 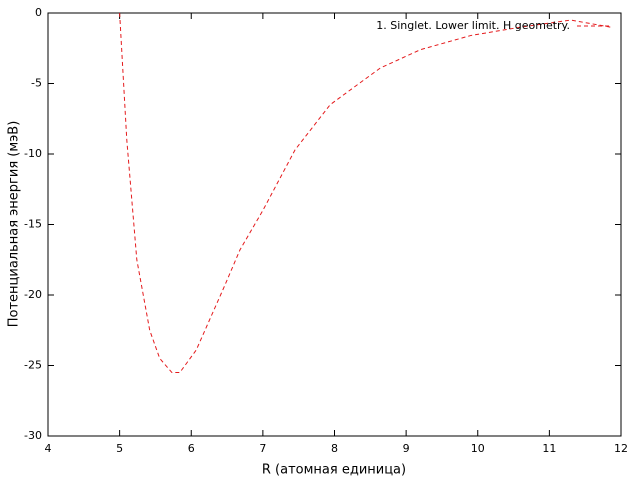 I want to click on x-tick-label: 8, so click(x=334, y=448).